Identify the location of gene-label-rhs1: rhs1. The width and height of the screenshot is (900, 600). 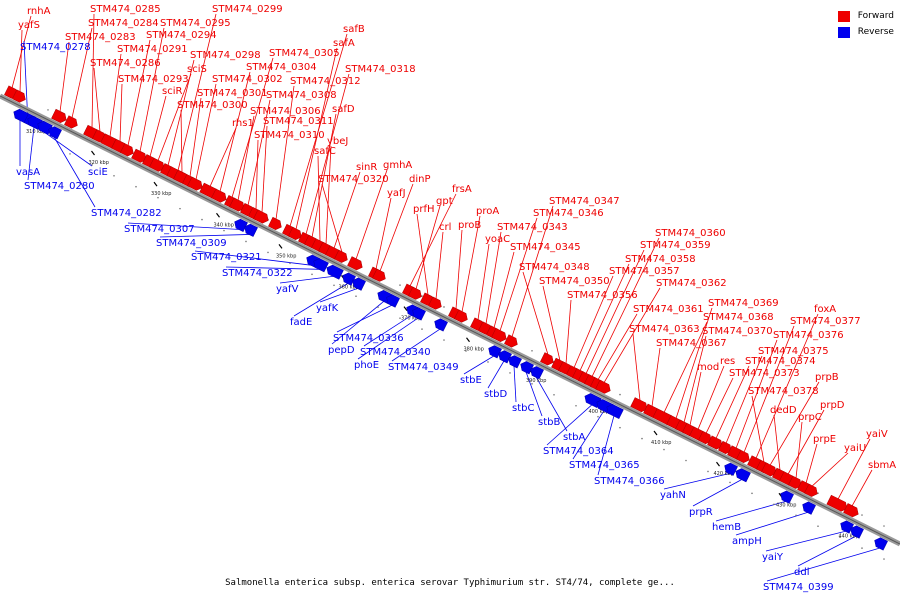
(243, 123).